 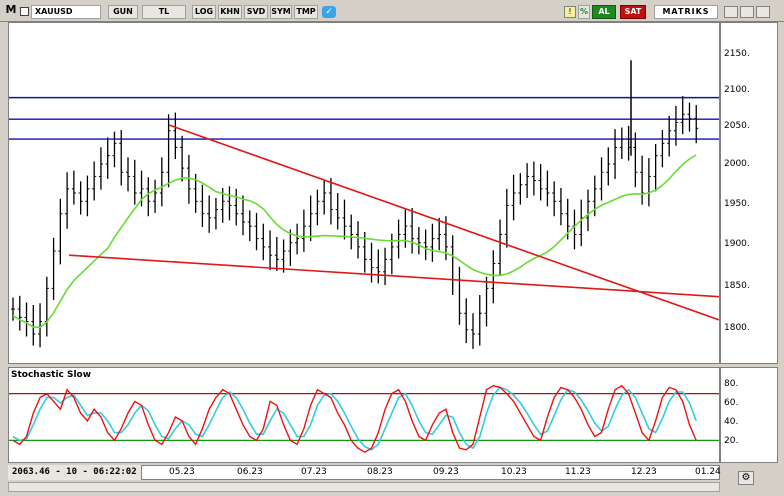 What do you see at coordinates (75, 472) in the screenshot?
I see `cursor-status: 2063.46 - 10 - 06:22:02` at bounding box center [75, 472].